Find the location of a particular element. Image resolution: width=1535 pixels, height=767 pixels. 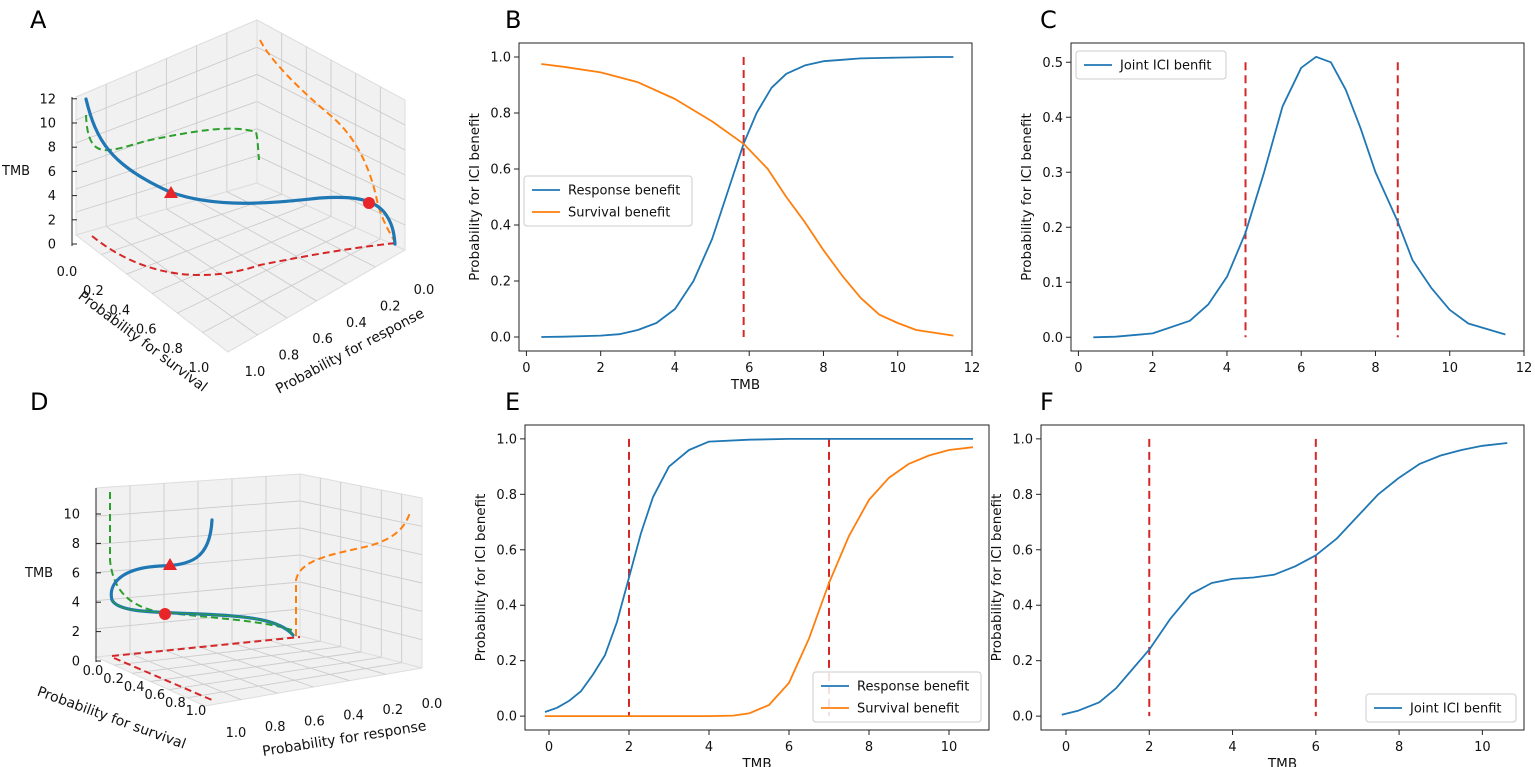

legend: Response benefit Survival benefit is located at coordinates (608, 201).